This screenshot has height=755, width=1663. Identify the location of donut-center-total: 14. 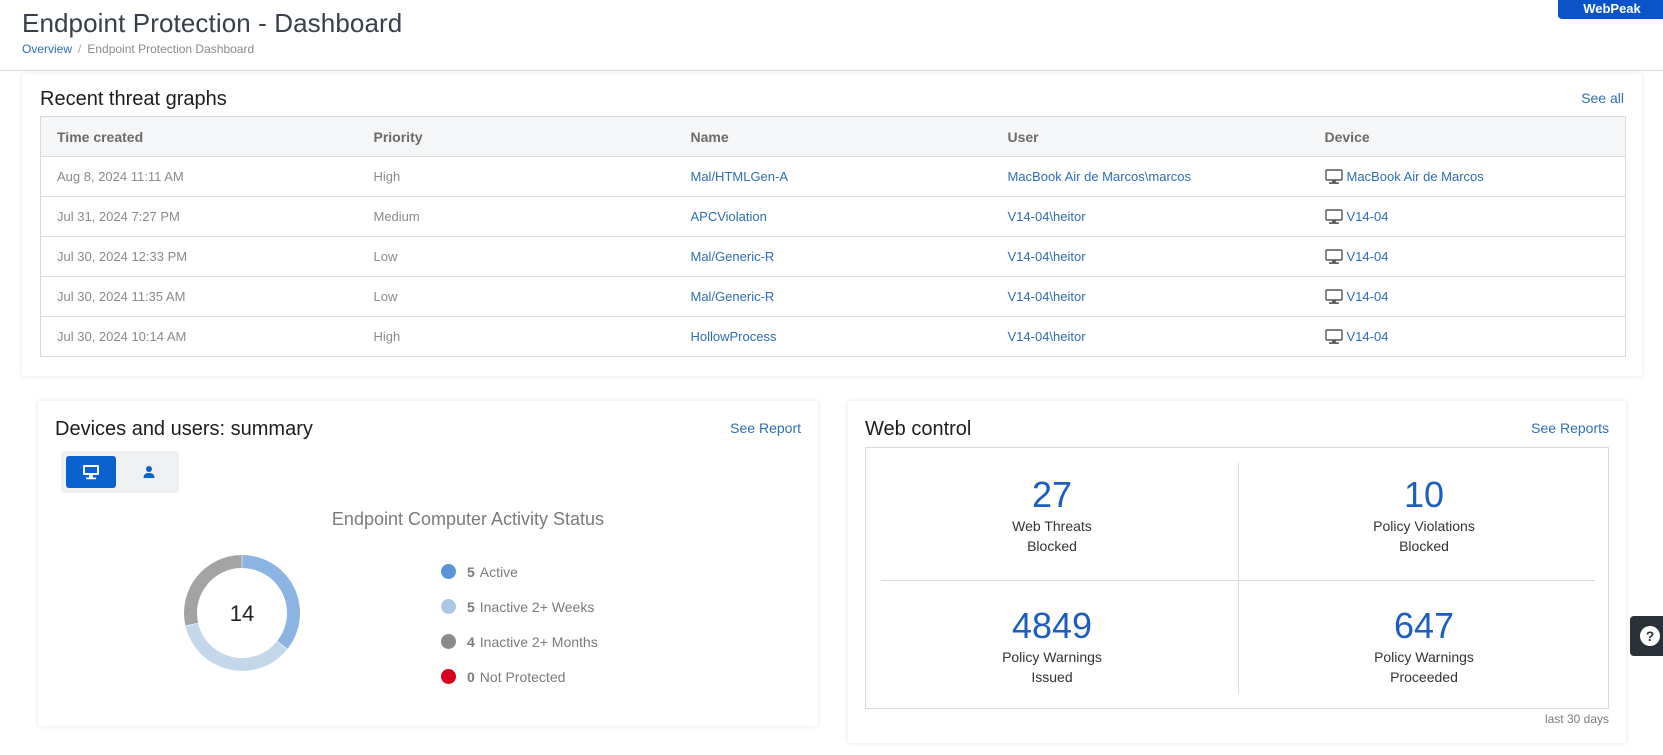
(242, 613).